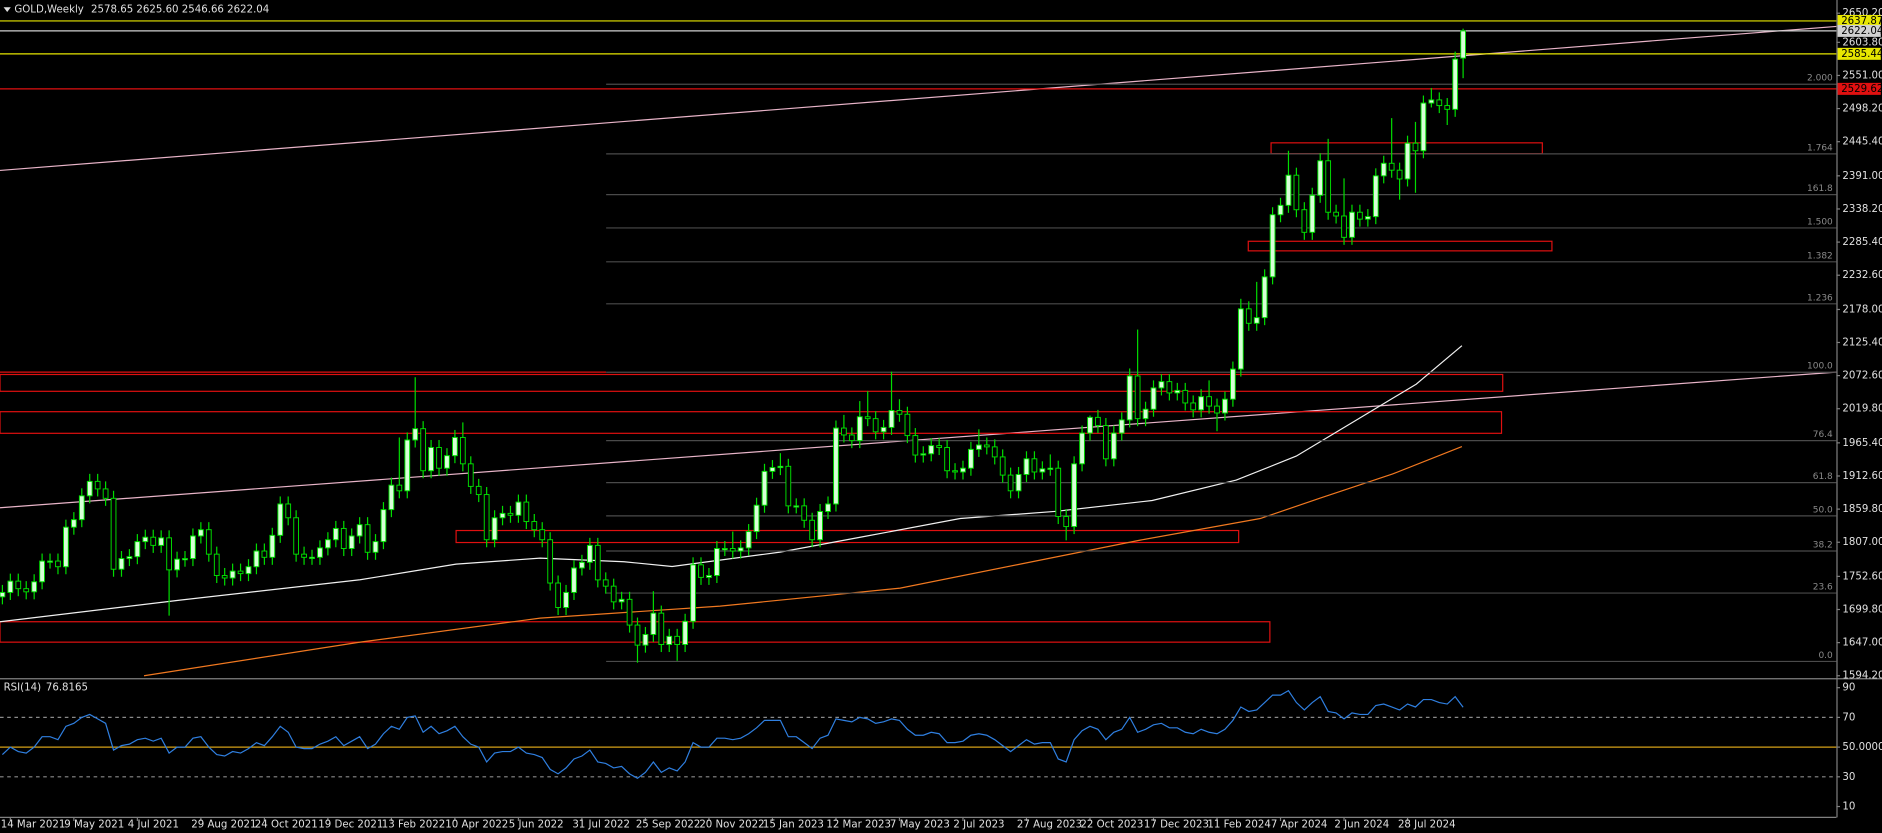  I want to click on rsi-tick-label: 90, so click(1848, 688).